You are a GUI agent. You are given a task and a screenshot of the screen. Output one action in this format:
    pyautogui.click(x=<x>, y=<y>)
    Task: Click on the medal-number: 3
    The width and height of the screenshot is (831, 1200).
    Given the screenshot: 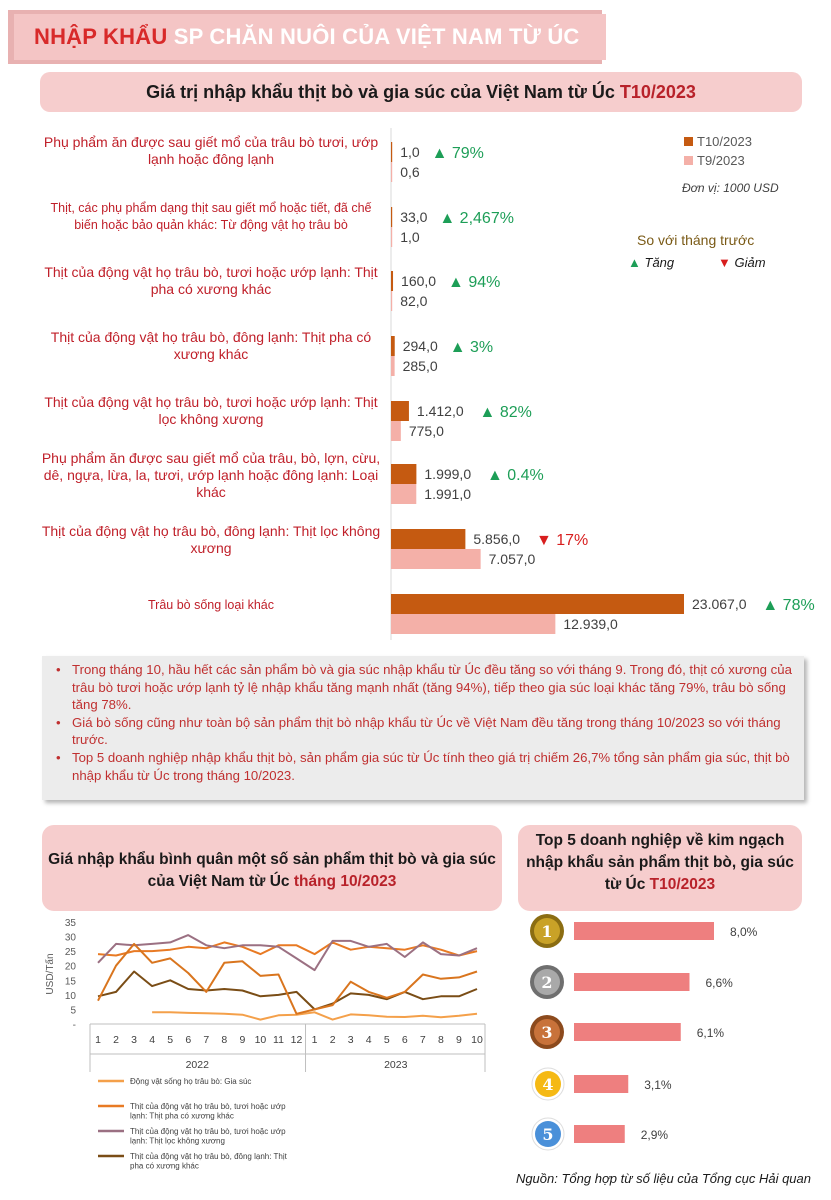 What is the action you would take?
    pyautogui.click(x=546, y=1032)
    